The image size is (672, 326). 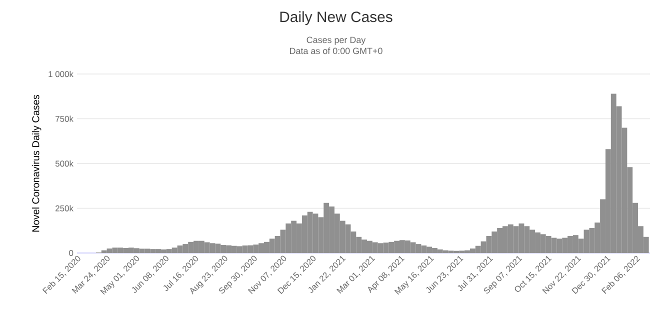 I want to click on y-tick-label: 750k, so click(x=65, y=119).